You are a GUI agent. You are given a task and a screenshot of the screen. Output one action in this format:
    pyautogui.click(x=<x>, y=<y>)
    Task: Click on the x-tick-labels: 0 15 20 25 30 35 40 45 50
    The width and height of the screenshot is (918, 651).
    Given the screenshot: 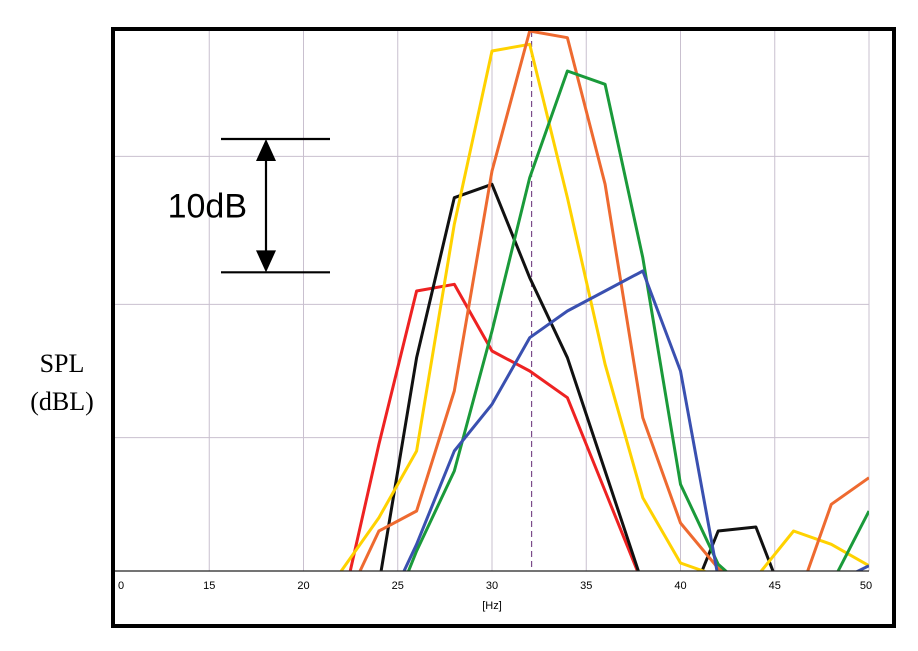 What is the action you would take?
    pyautogui.click(x=495, y=586)
    